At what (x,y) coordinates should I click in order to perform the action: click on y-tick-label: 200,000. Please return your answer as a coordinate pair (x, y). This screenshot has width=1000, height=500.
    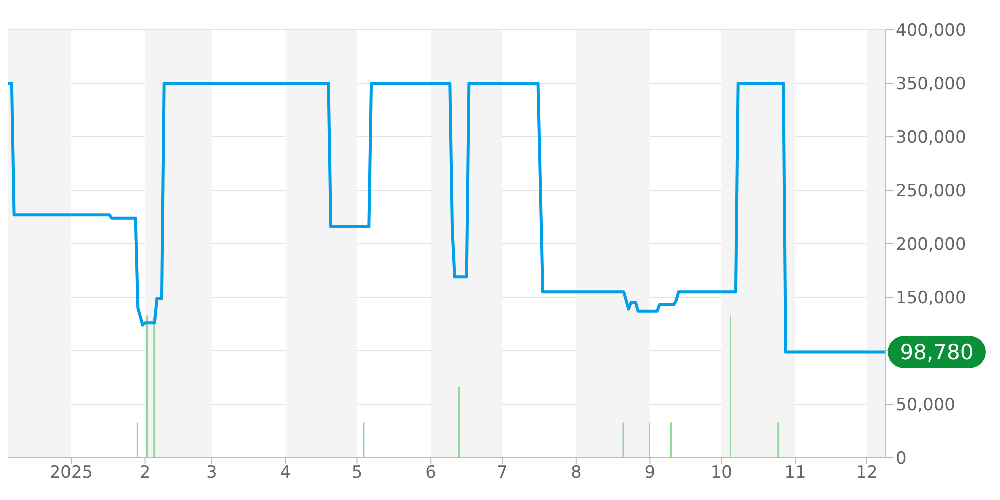
    Looking at the image, I should click on (931, 245).